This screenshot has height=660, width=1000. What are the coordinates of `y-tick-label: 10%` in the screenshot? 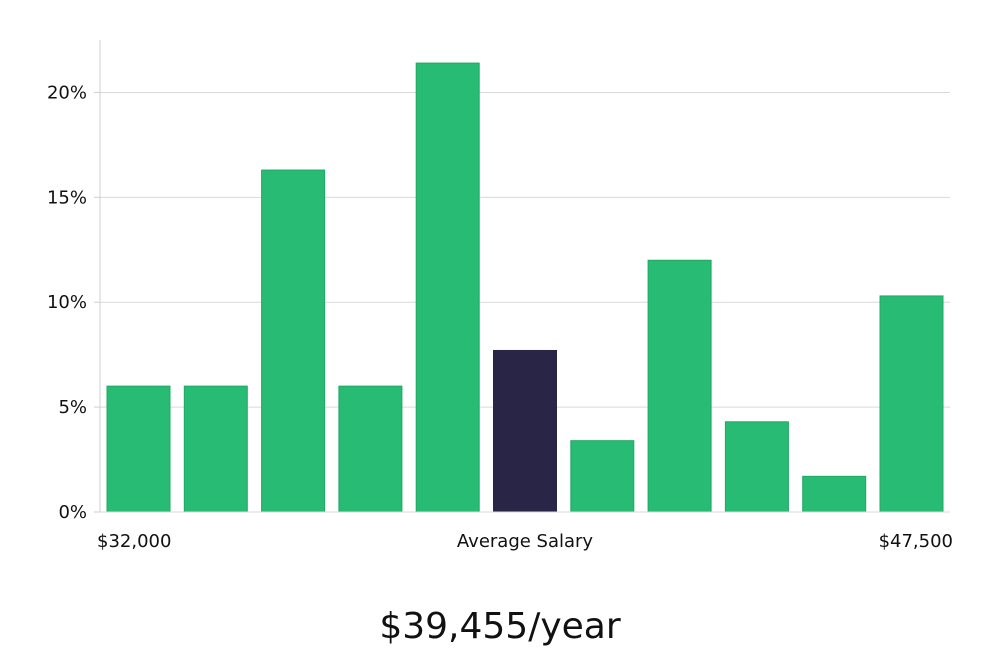 It's located at (67, 302).